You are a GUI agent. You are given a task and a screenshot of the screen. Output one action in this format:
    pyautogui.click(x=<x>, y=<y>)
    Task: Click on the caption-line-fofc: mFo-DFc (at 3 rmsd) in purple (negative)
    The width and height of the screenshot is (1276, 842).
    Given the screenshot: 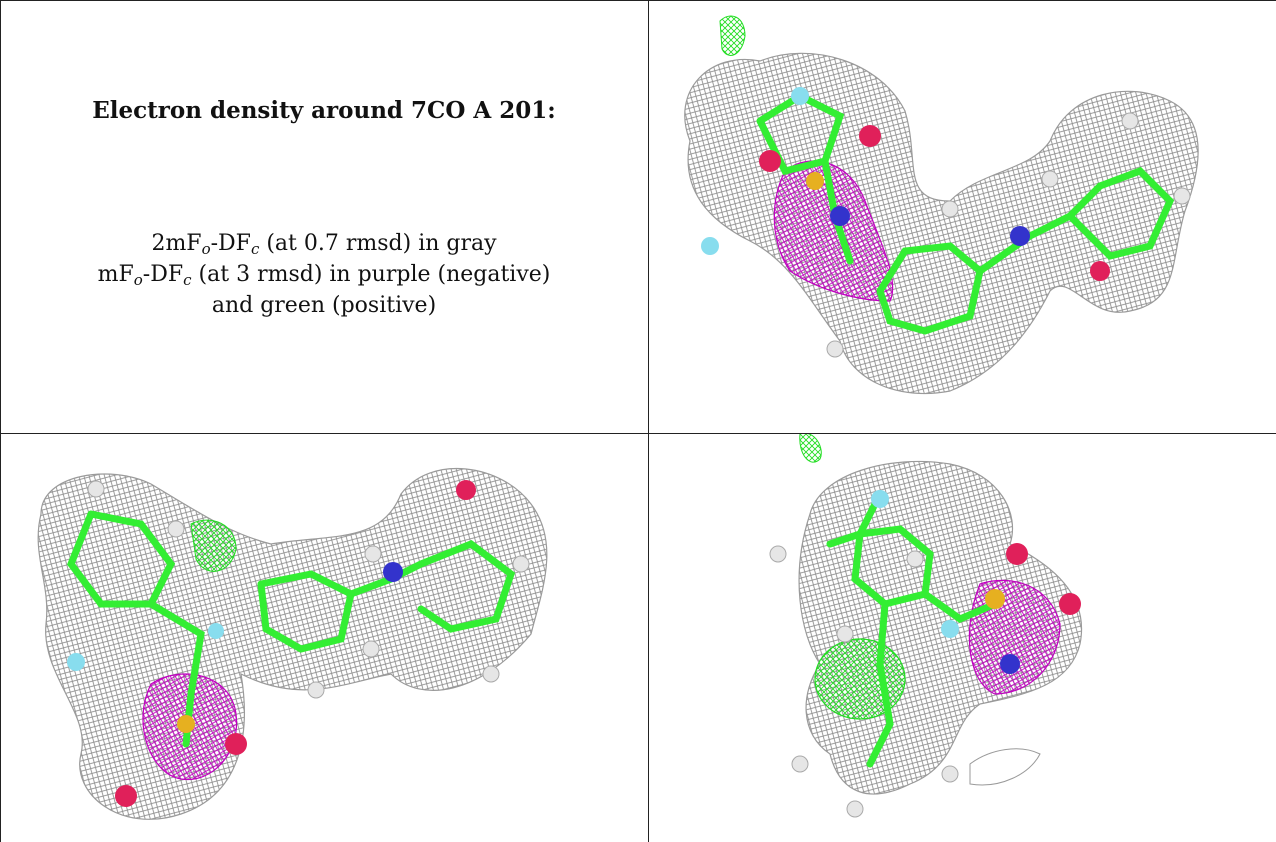 What is the action you would take?
    pyautogui.click(x=324, y=275)
    